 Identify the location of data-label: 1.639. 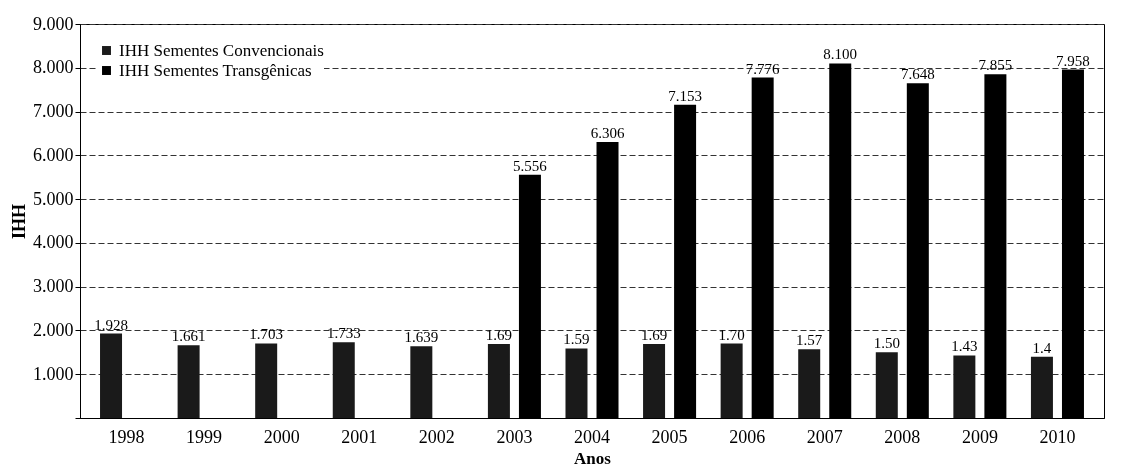
(421, 337).